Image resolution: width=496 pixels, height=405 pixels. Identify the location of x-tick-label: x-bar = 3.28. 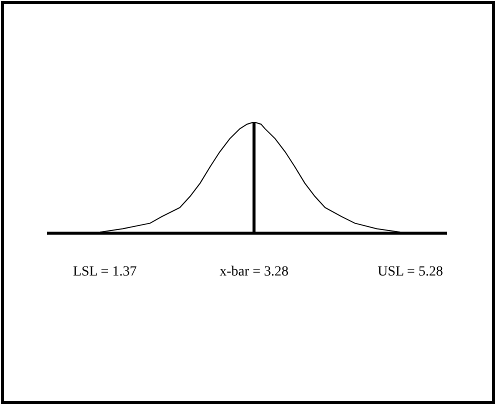
(254, 272).